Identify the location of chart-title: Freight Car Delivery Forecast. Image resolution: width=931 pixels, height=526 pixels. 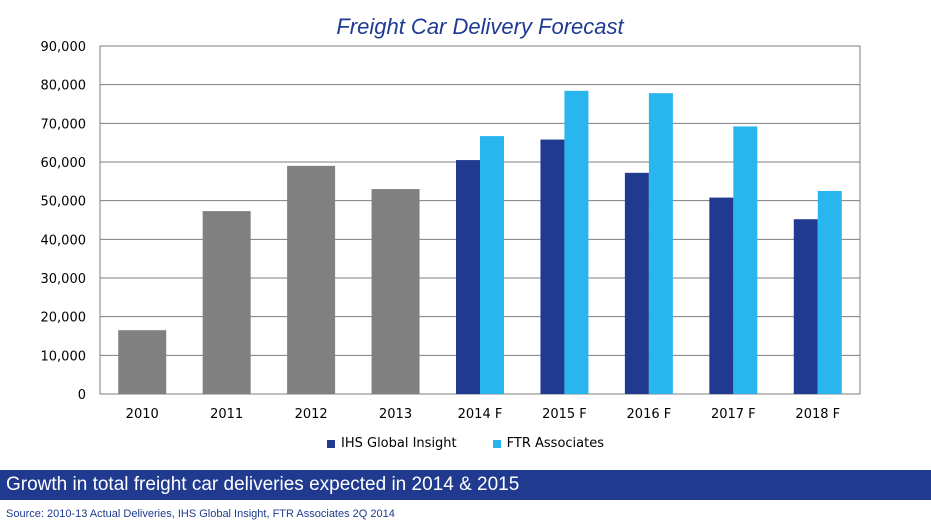
(480, 26).